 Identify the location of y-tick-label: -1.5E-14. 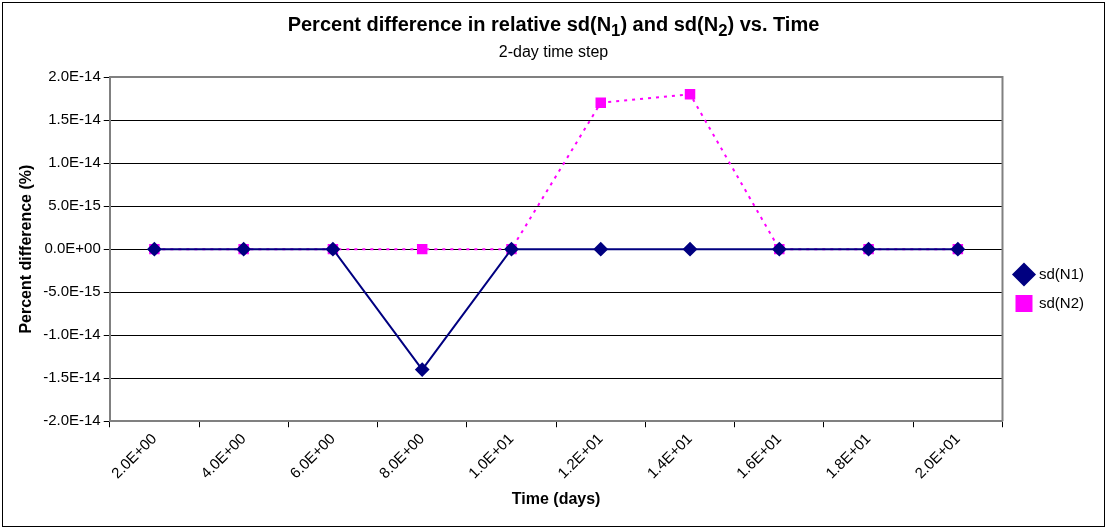
(72, 377).